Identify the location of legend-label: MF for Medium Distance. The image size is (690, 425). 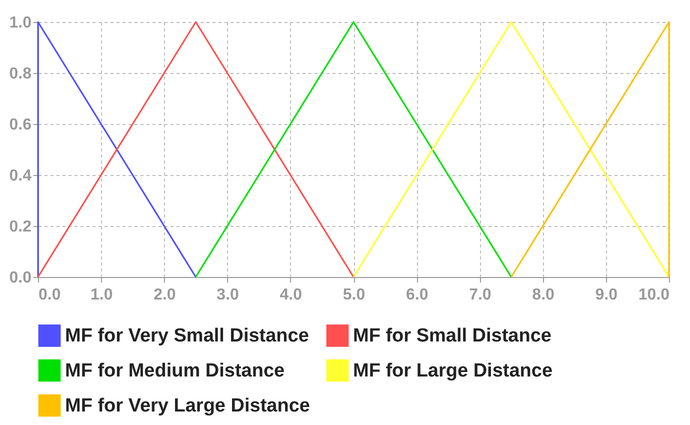
(175, 371).